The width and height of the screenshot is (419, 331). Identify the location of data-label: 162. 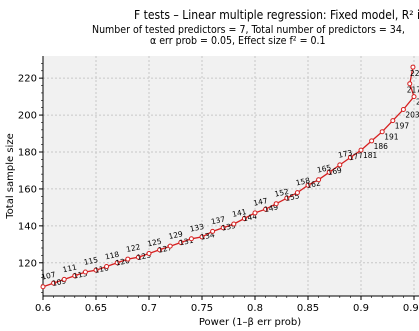
(314, 184).